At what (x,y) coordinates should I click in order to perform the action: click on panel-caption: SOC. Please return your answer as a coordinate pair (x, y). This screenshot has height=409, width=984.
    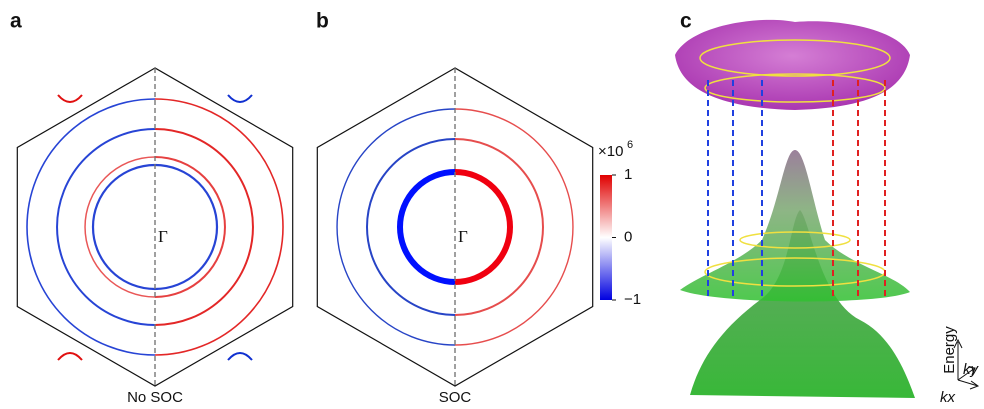
    Looking at the image, I should click on (455, 397).